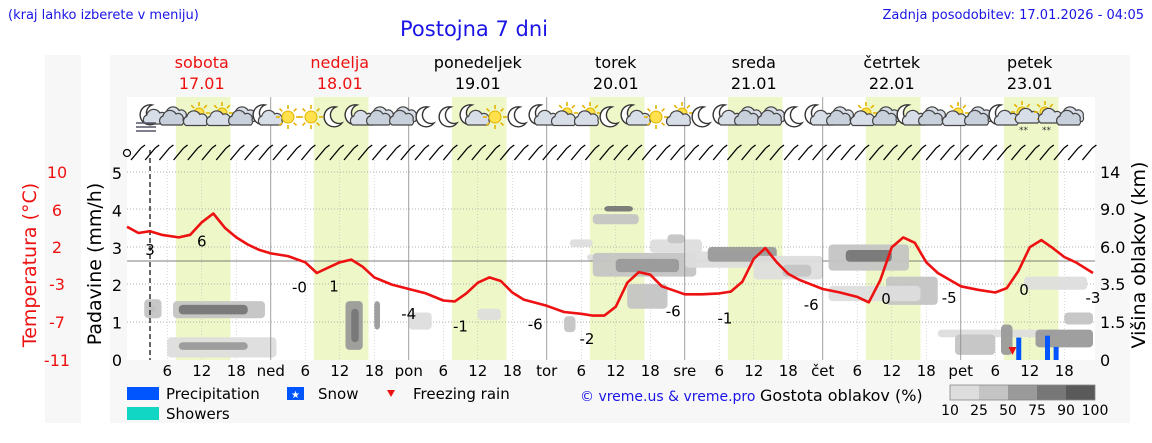 Image resolution: width=1152 pixels, height=443 pixels. What do you see at coordinates (1051, 392) in the screenshot?
I see `cloud-density-swatch` at bounding box center [1051, 392].